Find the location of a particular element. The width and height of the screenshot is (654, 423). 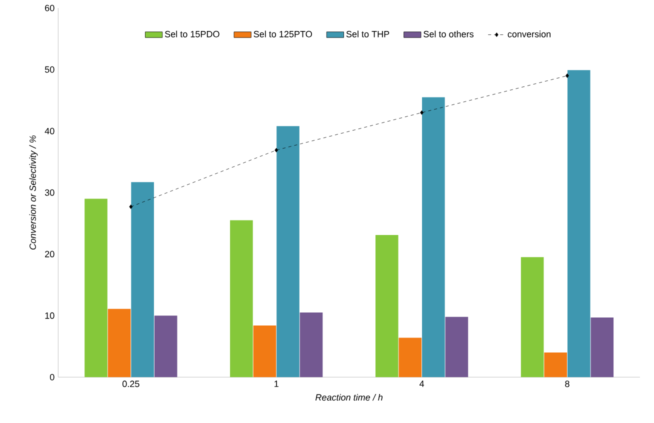

x-tick-label: 8 is located at coordinates (567, 383).